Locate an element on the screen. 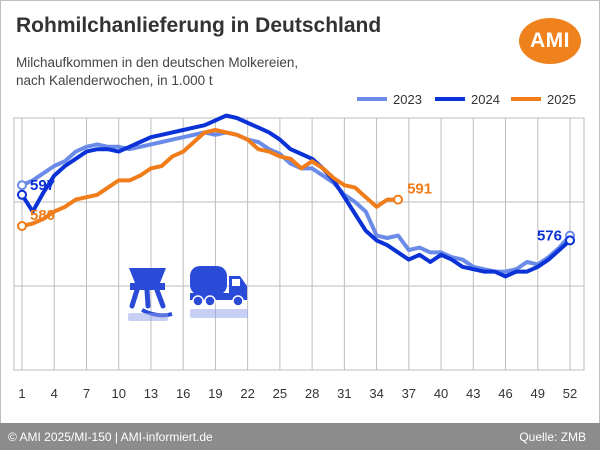  x-tick-label: 31 is located at coordinates (344, 393).